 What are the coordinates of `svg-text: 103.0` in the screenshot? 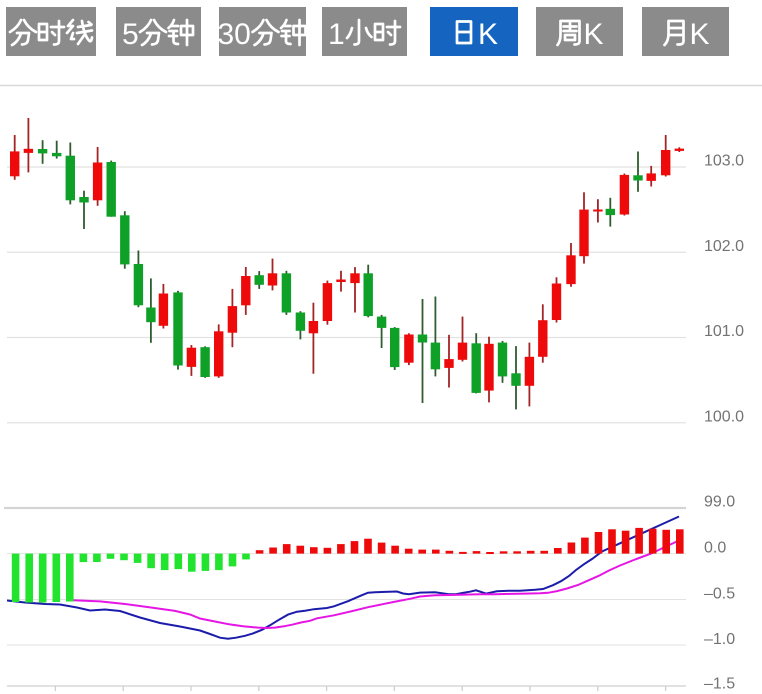 It's located at (724, 161).